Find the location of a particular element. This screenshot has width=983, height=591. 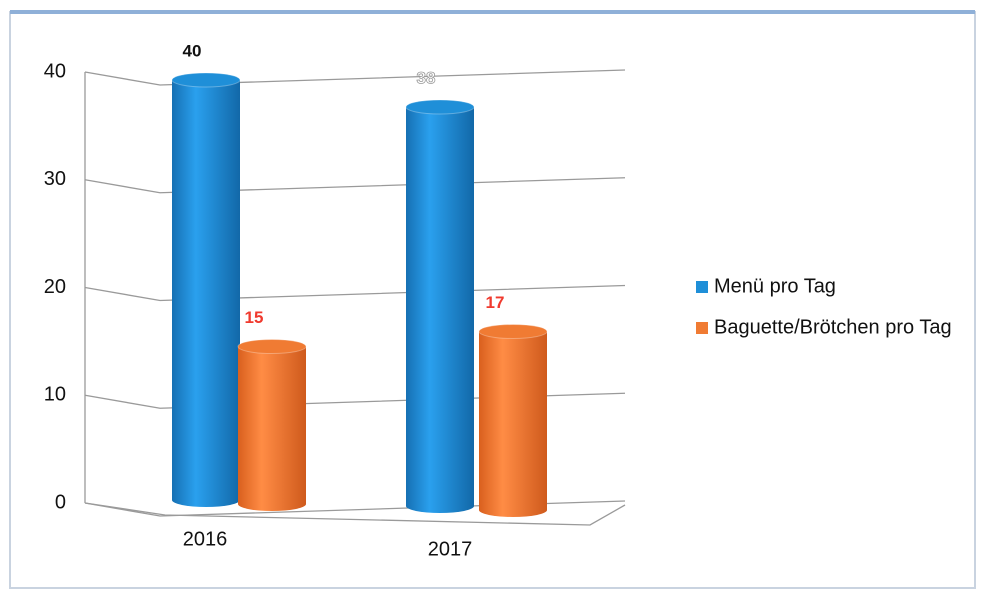

y-tick-label: 30 is located at coordinates (55, 179).